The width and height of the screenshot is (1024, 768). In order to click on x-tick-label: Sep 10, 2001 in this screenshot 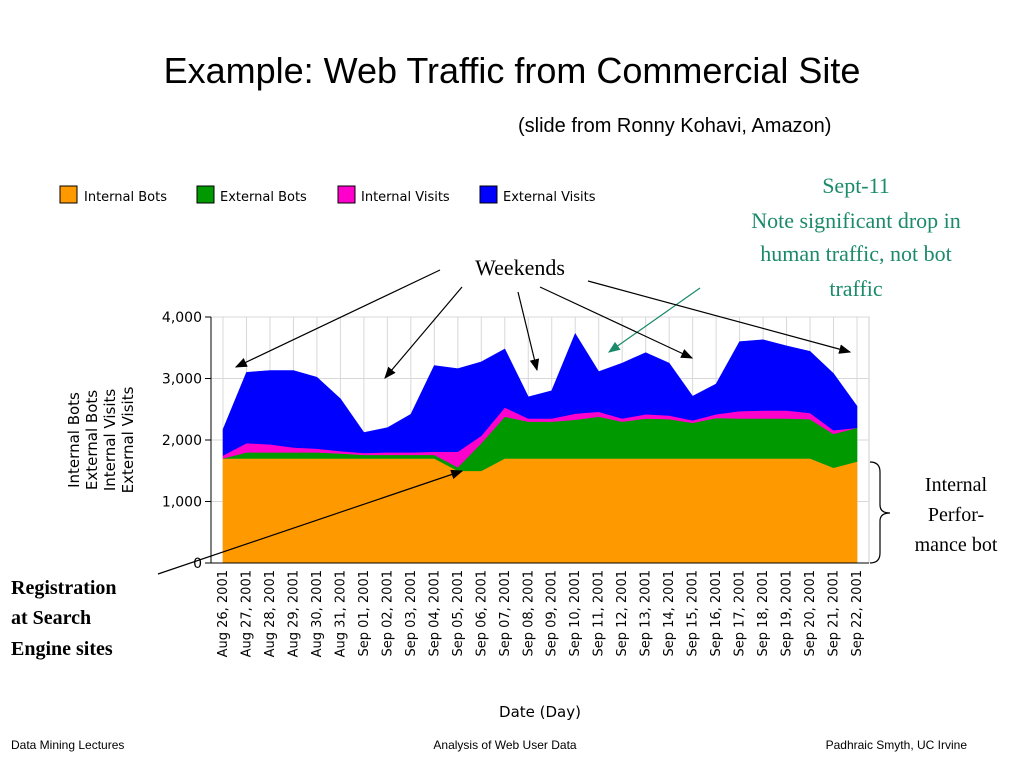, I will do `click(575, 613)`.